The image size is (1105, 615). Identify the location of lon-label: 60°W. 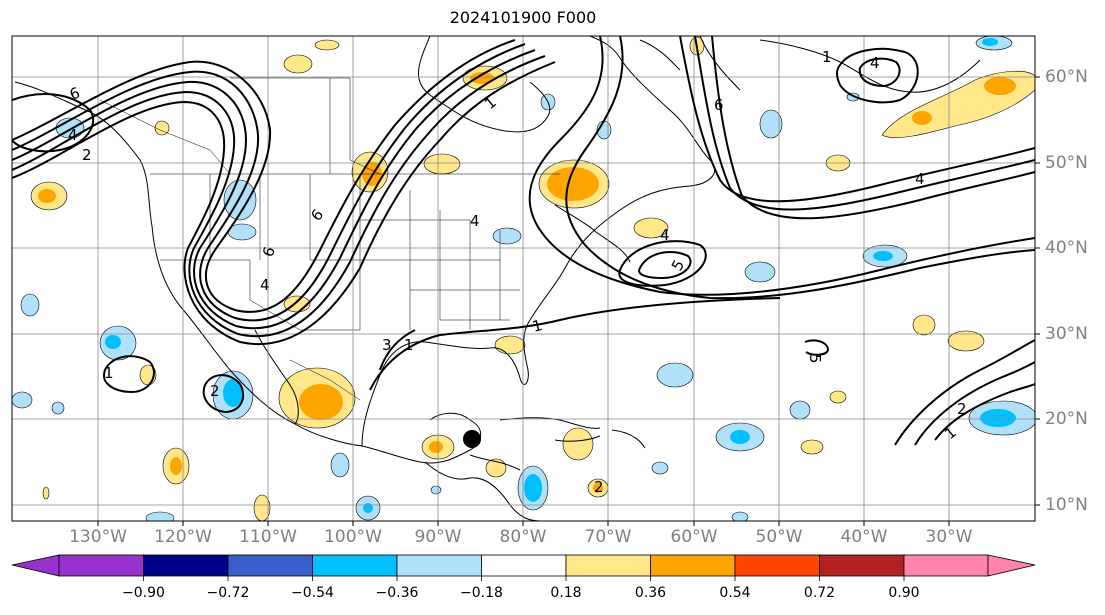
(694, 537).